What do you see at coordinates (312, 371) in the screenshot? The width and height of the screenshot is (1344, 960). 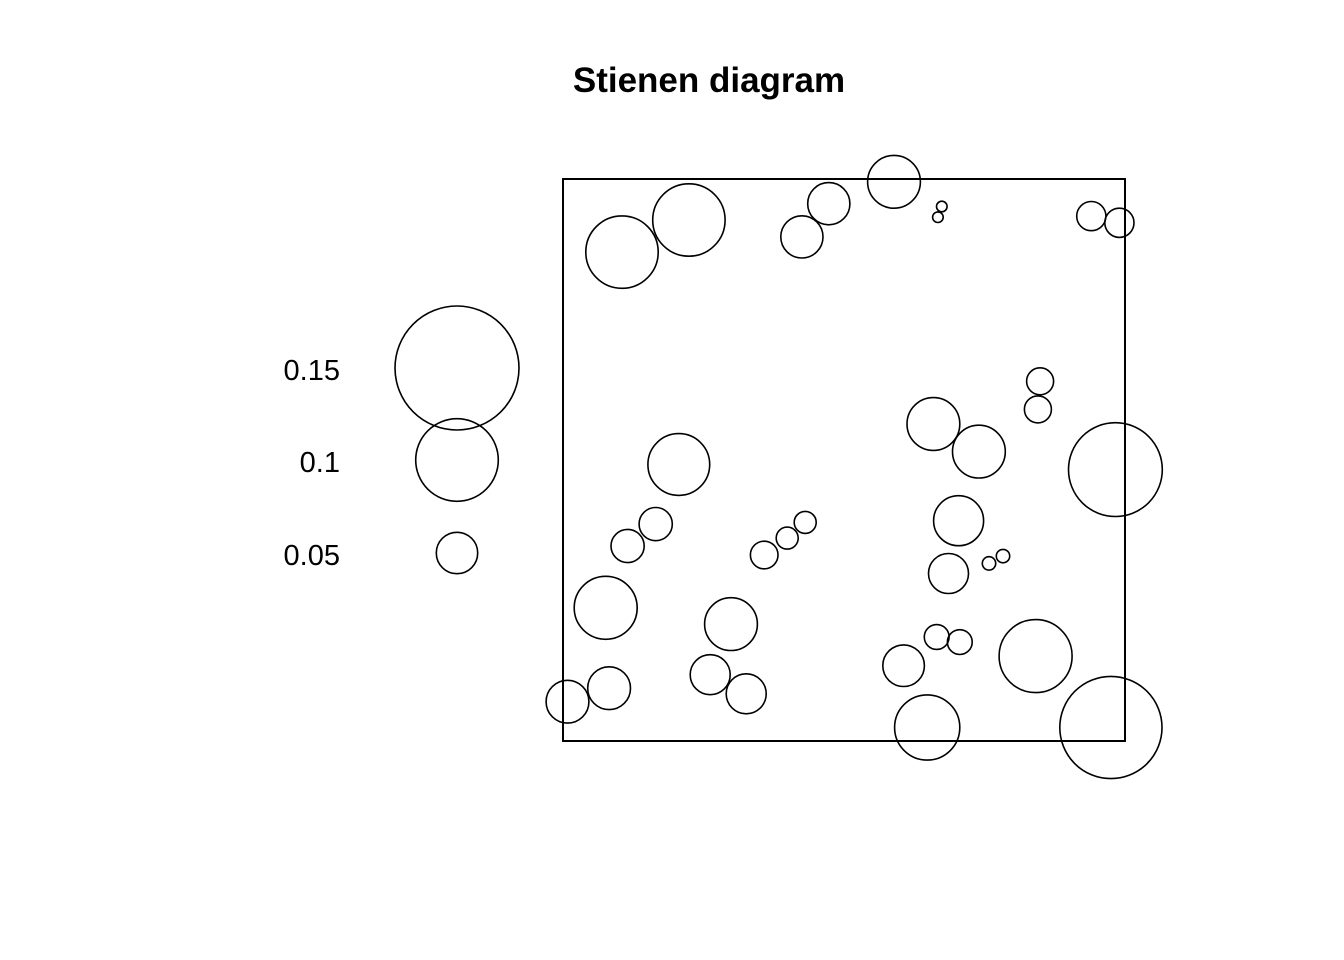 I see `legend-label-0.15: 0.15` at bounding box center [312, 371].